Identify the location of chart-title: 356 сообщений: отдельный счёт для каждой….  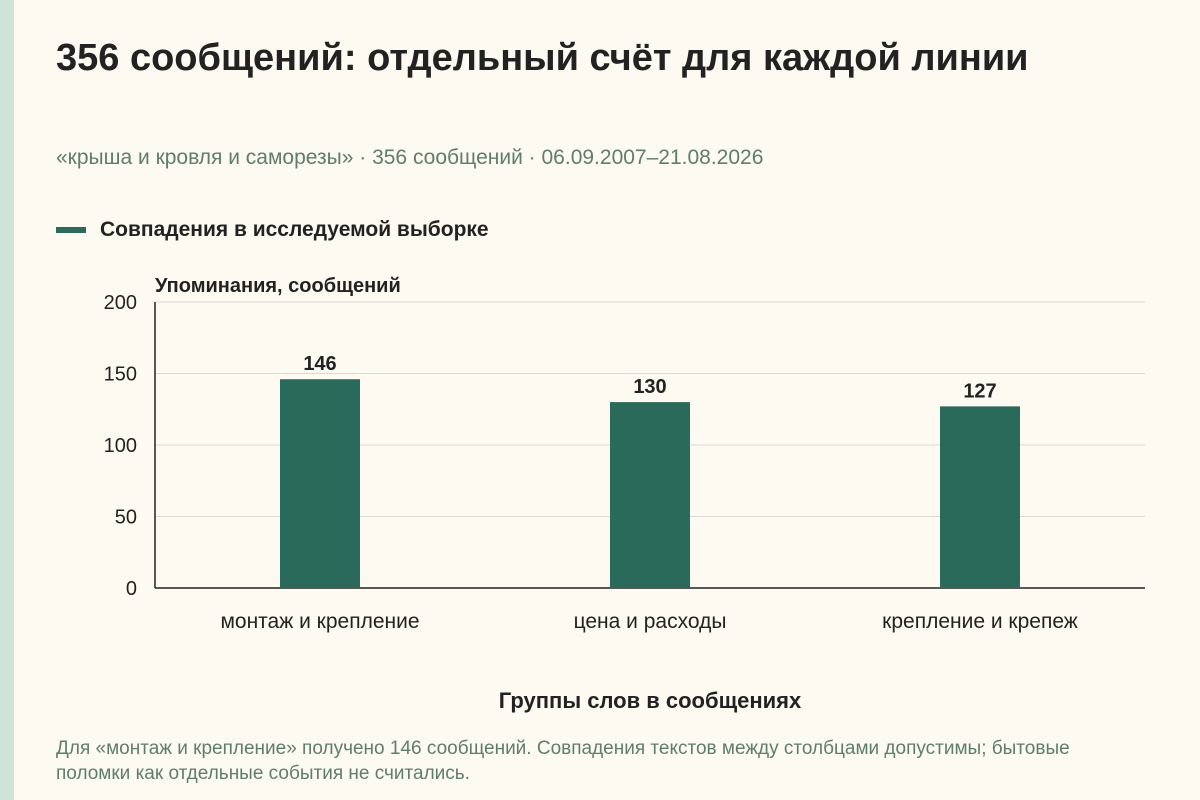
(542, 58).